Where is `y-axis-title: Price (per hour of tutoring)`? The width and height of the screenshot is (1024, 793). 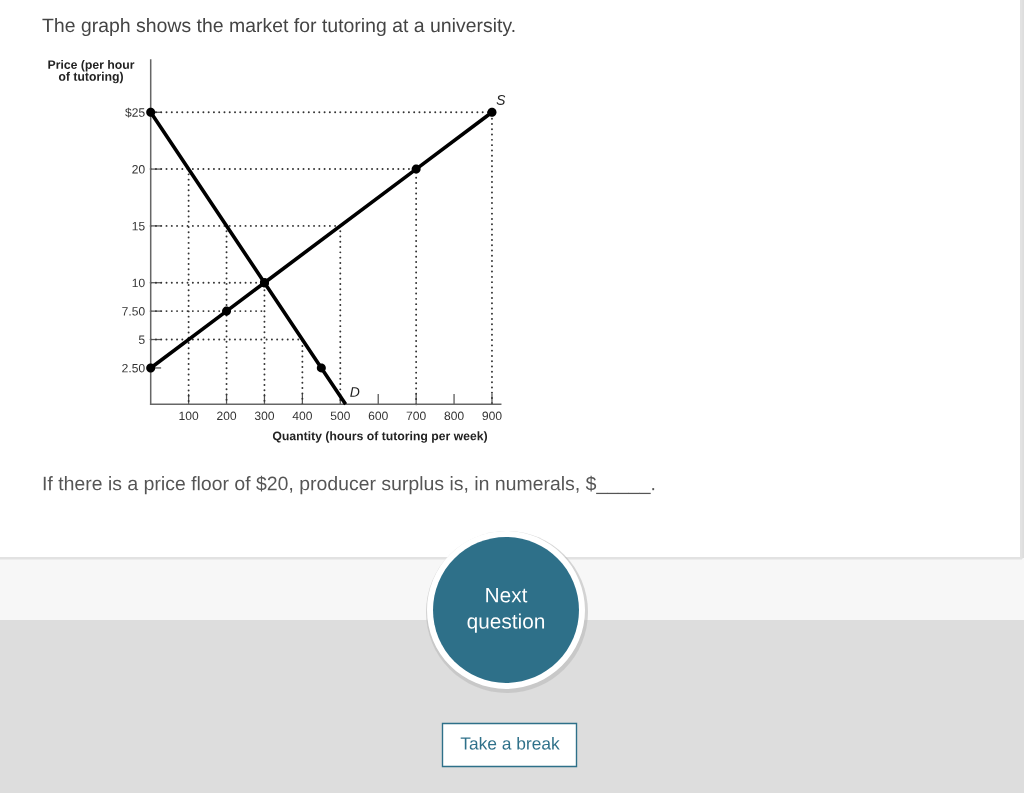
y-axis-title: Price (per hour of tutoring) is located at coordinates (91, 72).